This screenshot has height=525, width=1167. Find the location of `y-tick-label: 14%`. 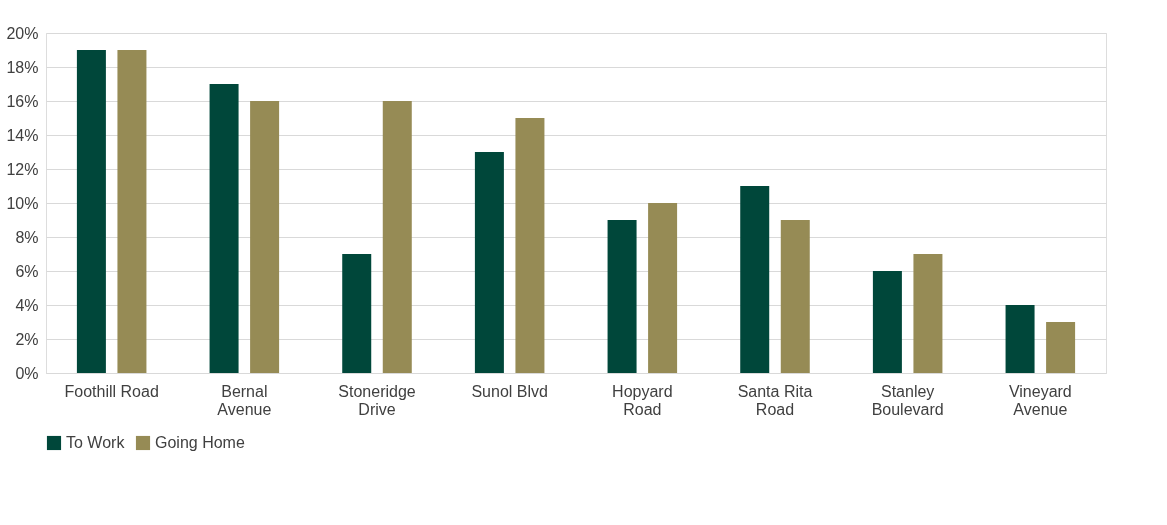

y-tick-label: 14% is located at coordinates (22, 135).